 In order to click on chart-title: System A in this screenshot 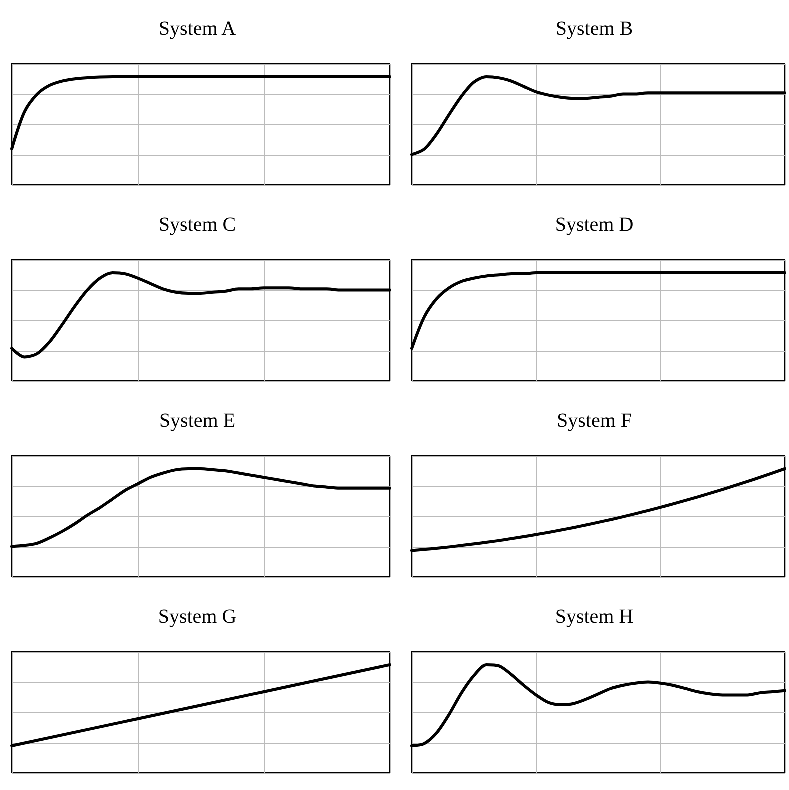, I will do `click(197, 29)`.